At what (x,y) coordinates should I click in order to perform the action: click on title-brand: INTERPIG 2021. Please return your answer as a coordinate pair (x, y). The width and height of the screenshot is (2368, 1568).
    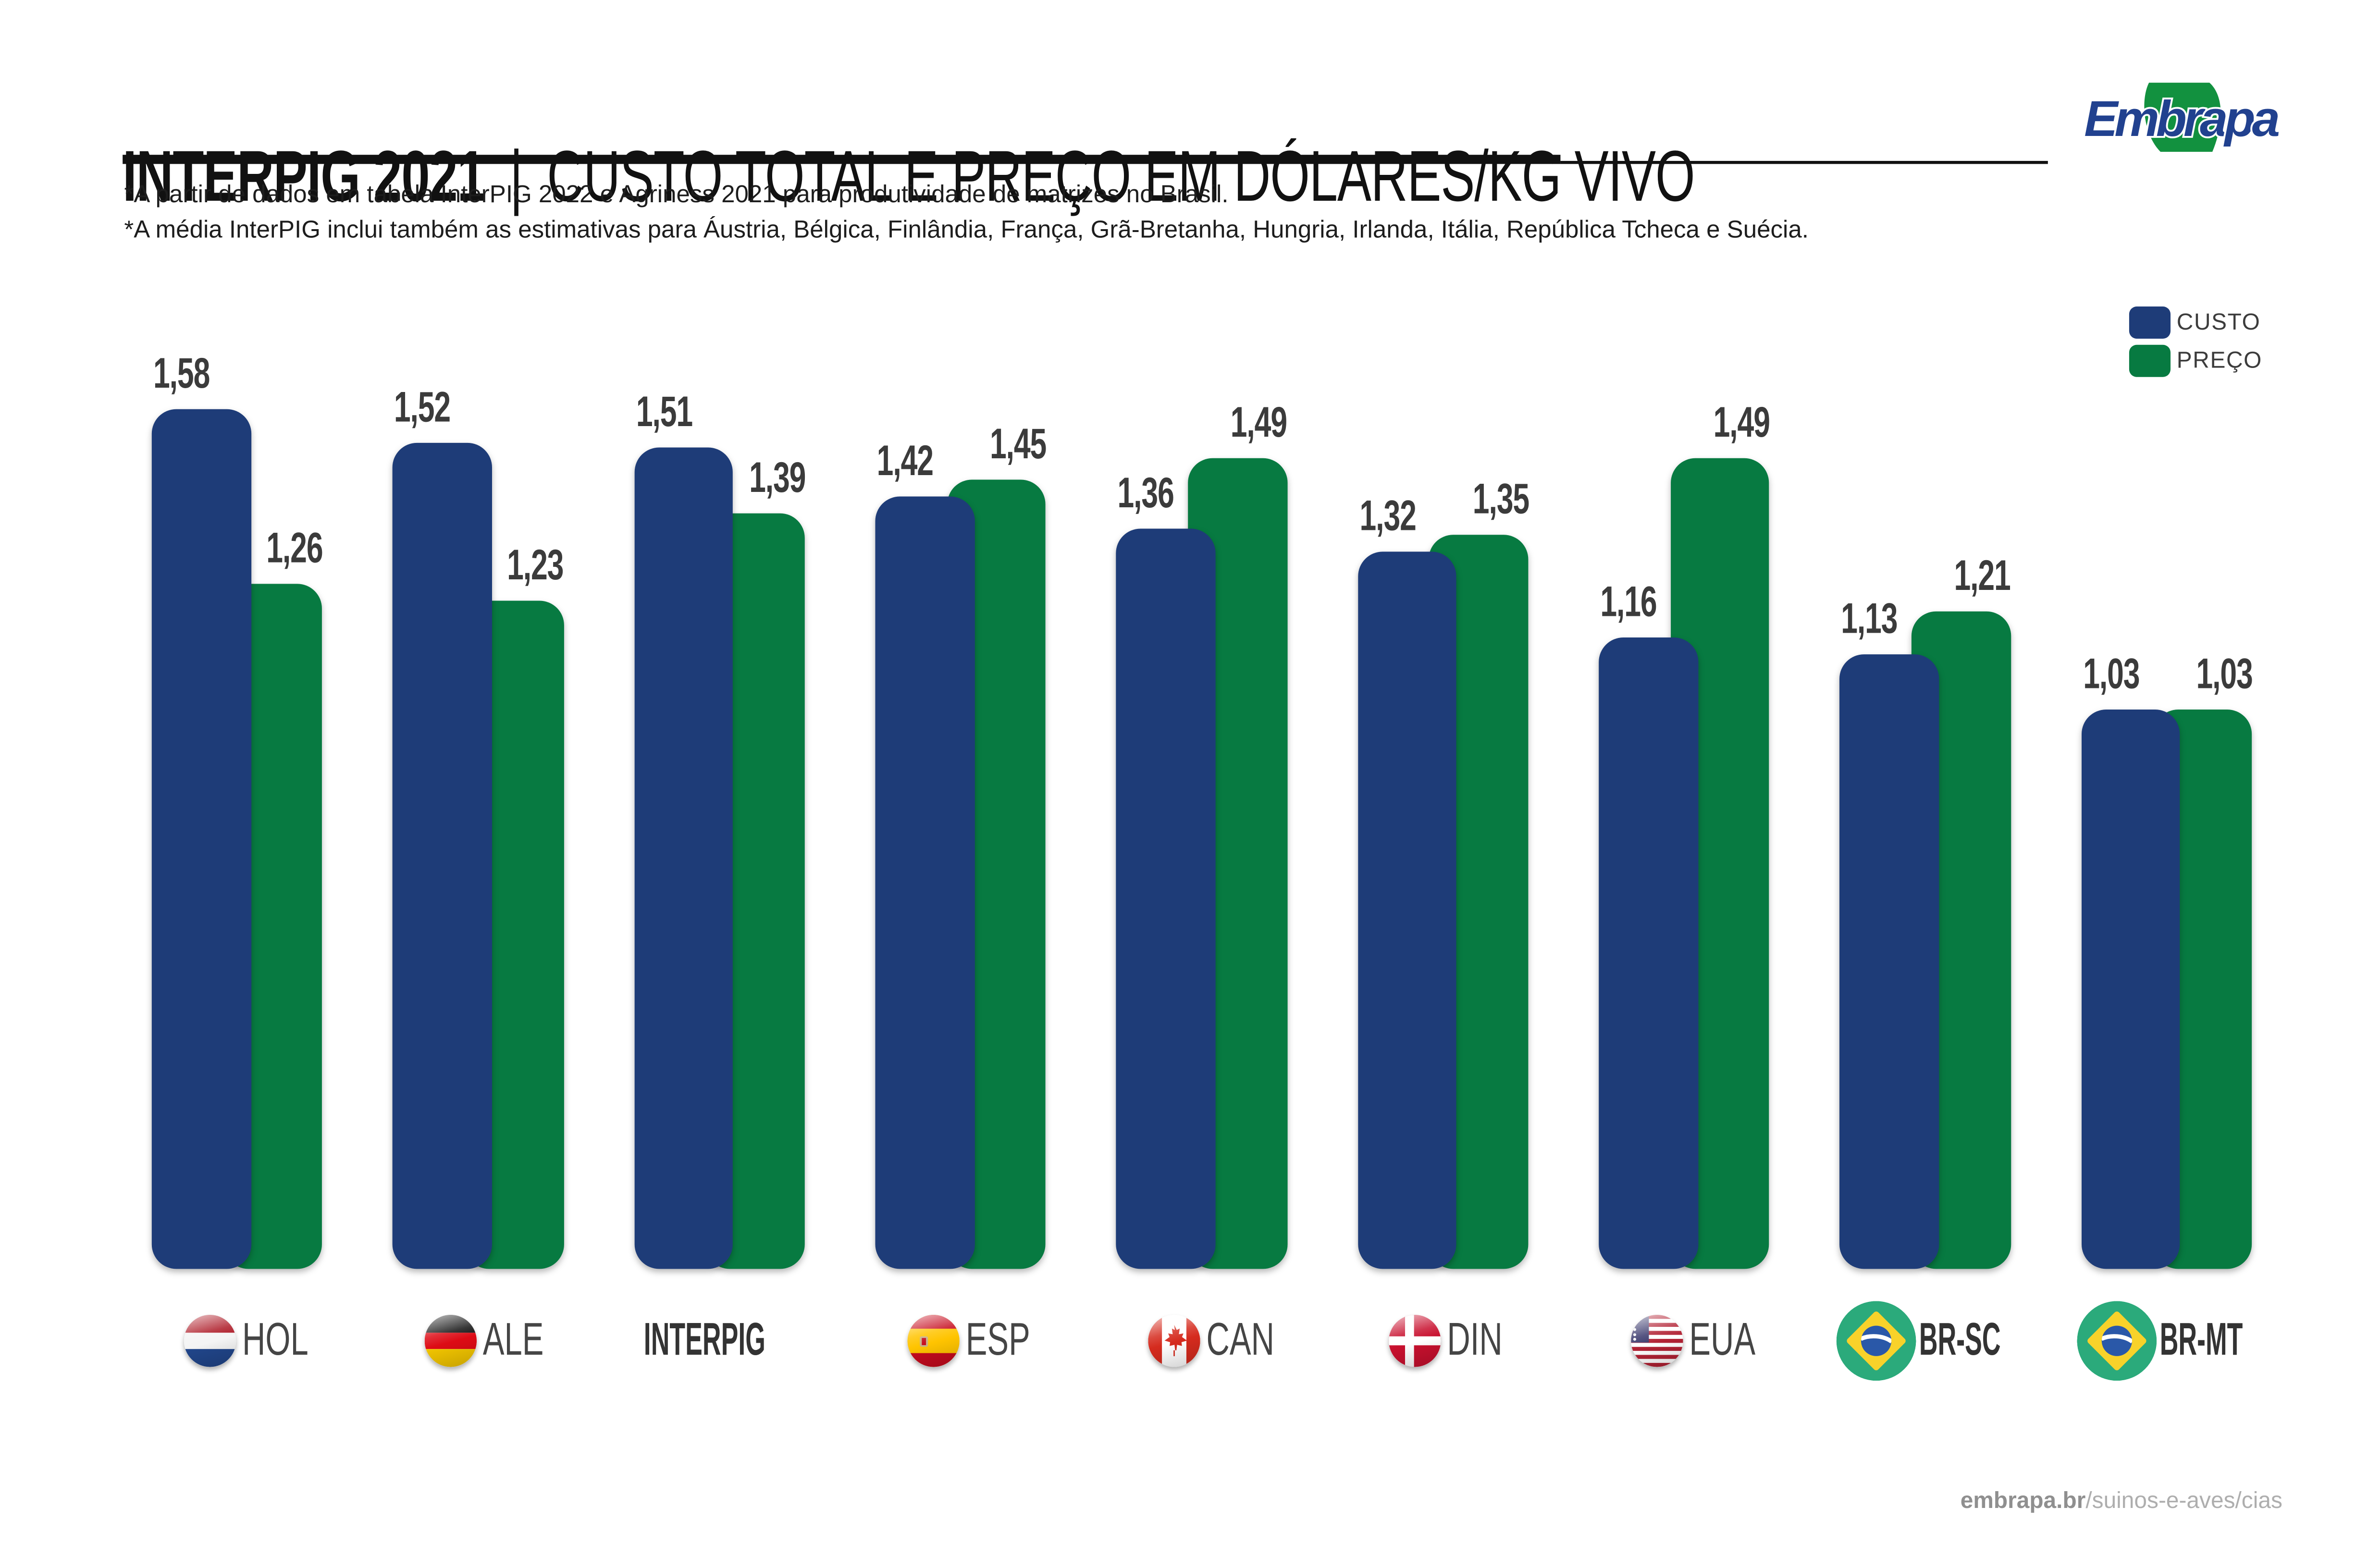
    Looking at the image, I should click on (304, 176).